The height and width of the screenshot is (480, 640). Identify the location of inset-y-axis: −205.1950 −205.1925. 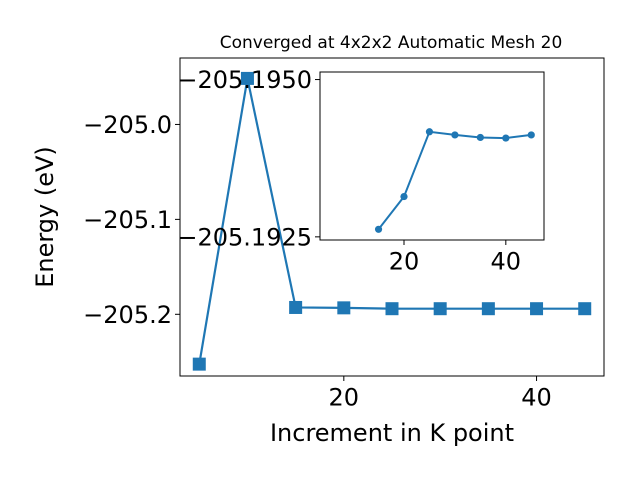
(248, 158).